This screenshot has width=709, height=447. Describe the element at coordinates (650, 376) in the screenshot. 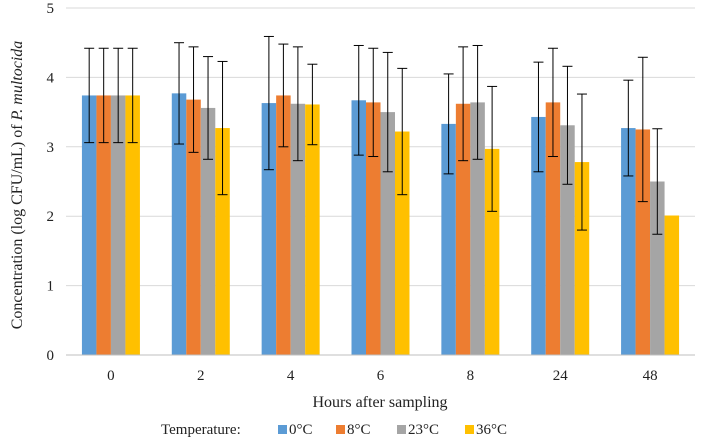

I see `x-tick-label: 48` at that location.